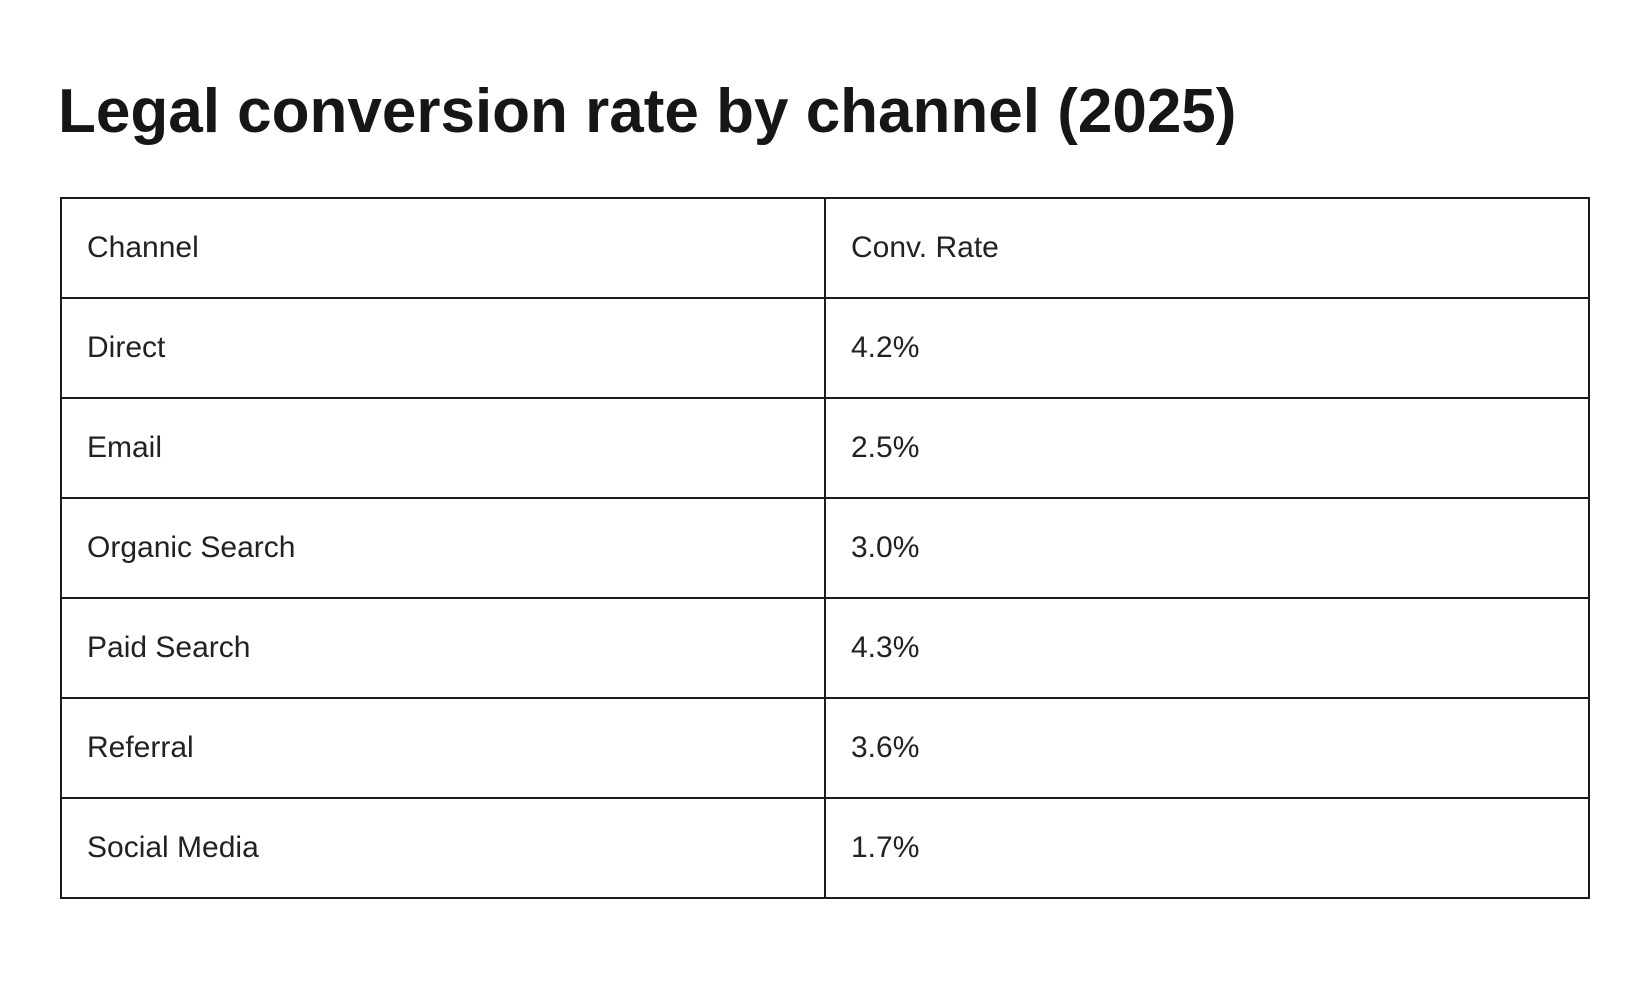  I want to click on table-row: Direct 4.2%, so click(825, 348).